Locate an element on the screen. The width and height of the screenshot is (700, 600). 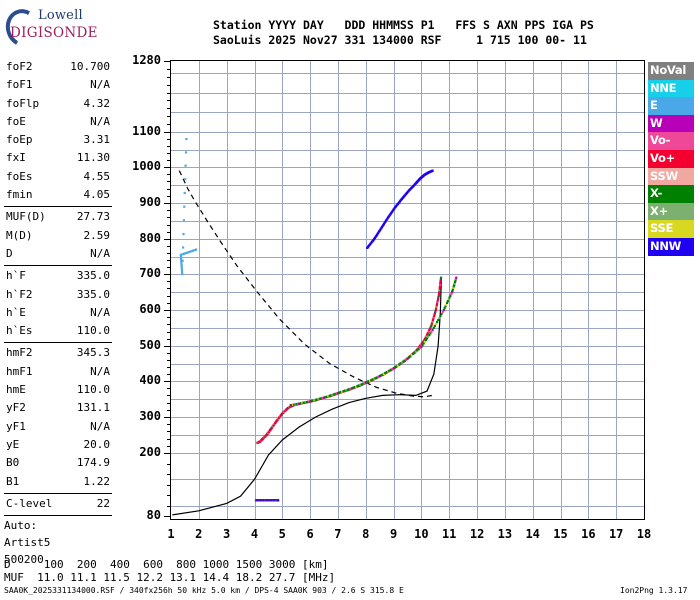
legend-item-x: X- is located at coordinates (671, 194).